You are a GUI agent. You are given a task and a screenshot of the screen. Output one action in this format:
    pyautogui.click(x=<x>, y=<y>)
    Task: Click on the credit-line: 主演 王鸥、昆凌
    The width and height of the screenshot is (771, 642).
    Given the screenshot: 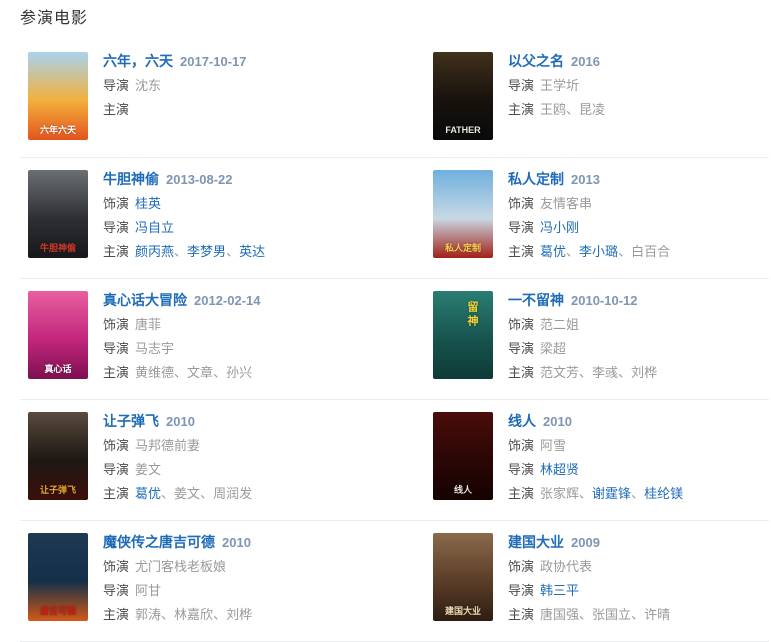 What is the action you would take?
    pyautogui.click(x=556, y=110)
    